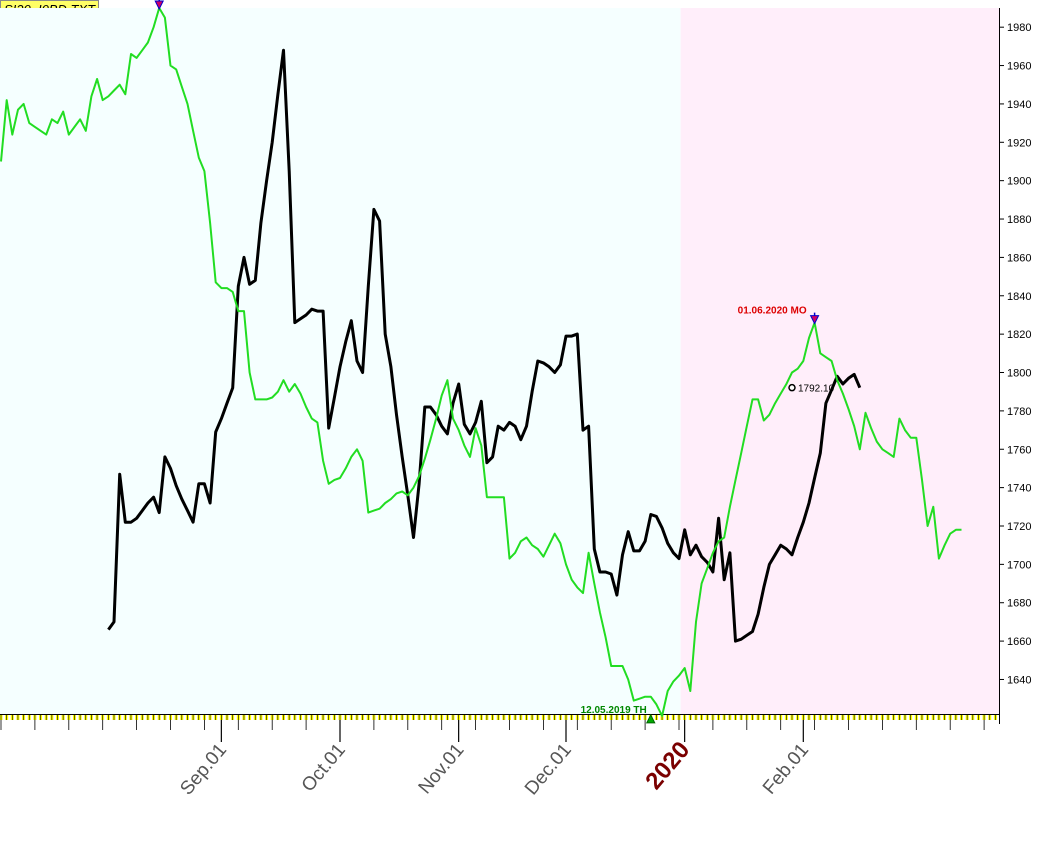  I want to click on x-tick-label: Sep.01, so click(203, 770).